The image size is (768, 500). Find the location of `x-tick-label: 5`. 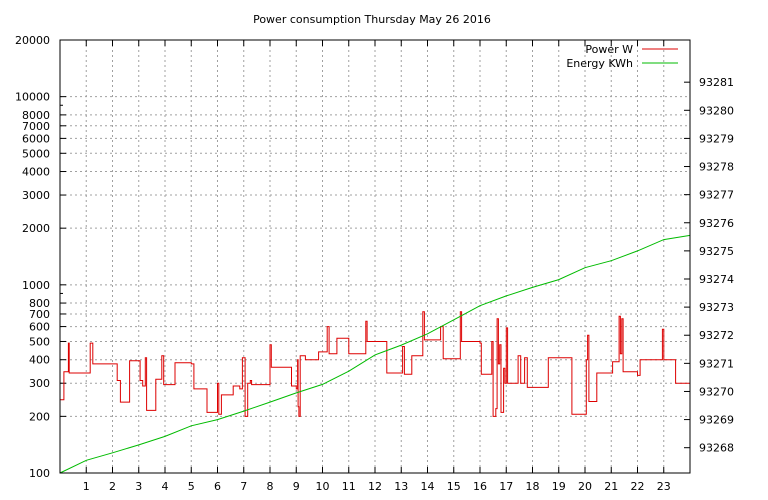

x-tick-label: 5 is located at coordinates (191, 486).